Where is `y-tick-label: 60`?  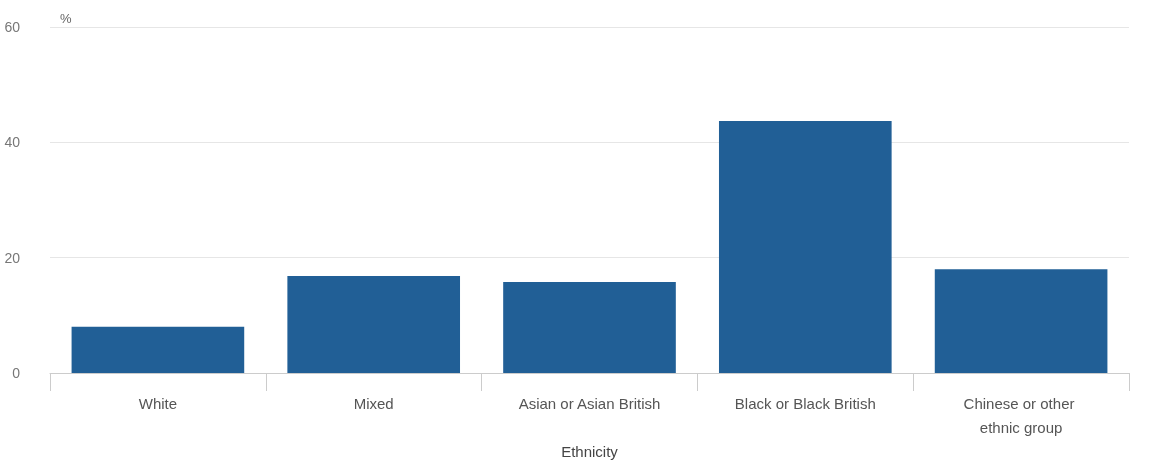
y-tick-label: 60 is located at coordinates (12, 27).